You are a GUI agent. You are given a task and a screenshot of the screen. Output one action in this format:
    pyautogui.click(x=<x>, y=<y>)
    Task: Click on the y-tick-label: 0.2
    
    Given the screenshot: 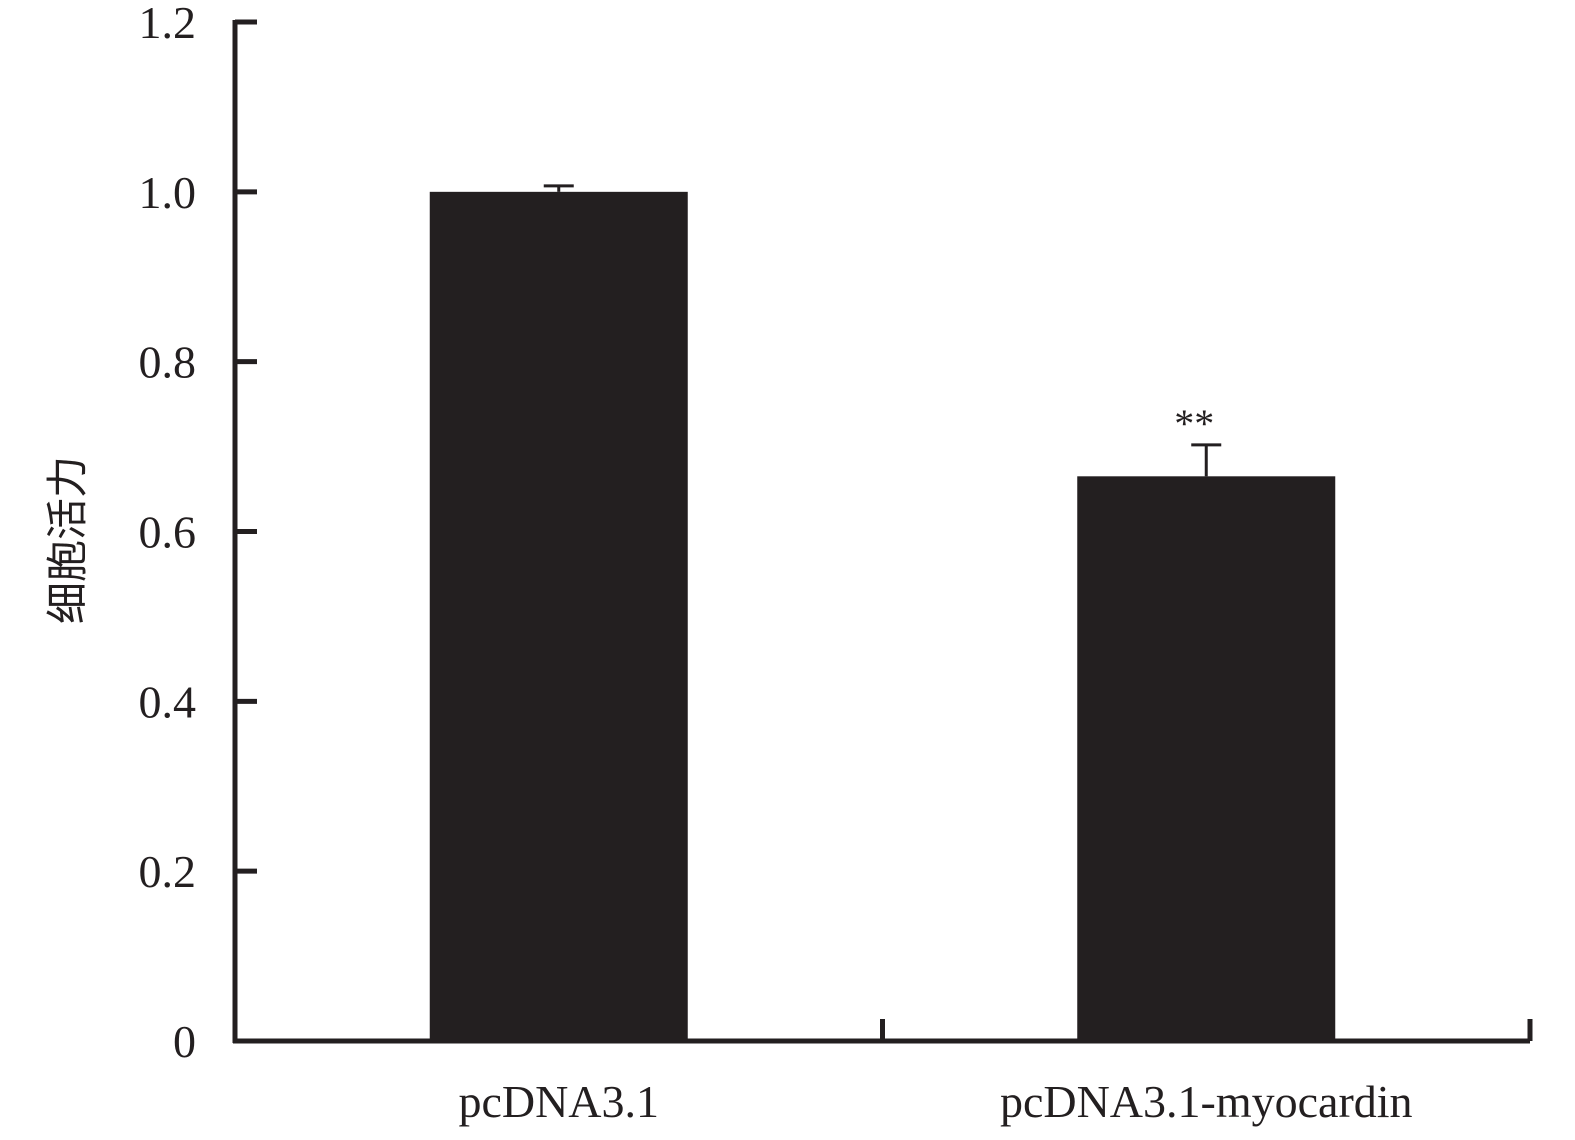 What is the action you would take?
    pyautogui.click(x=168, y=871)
    